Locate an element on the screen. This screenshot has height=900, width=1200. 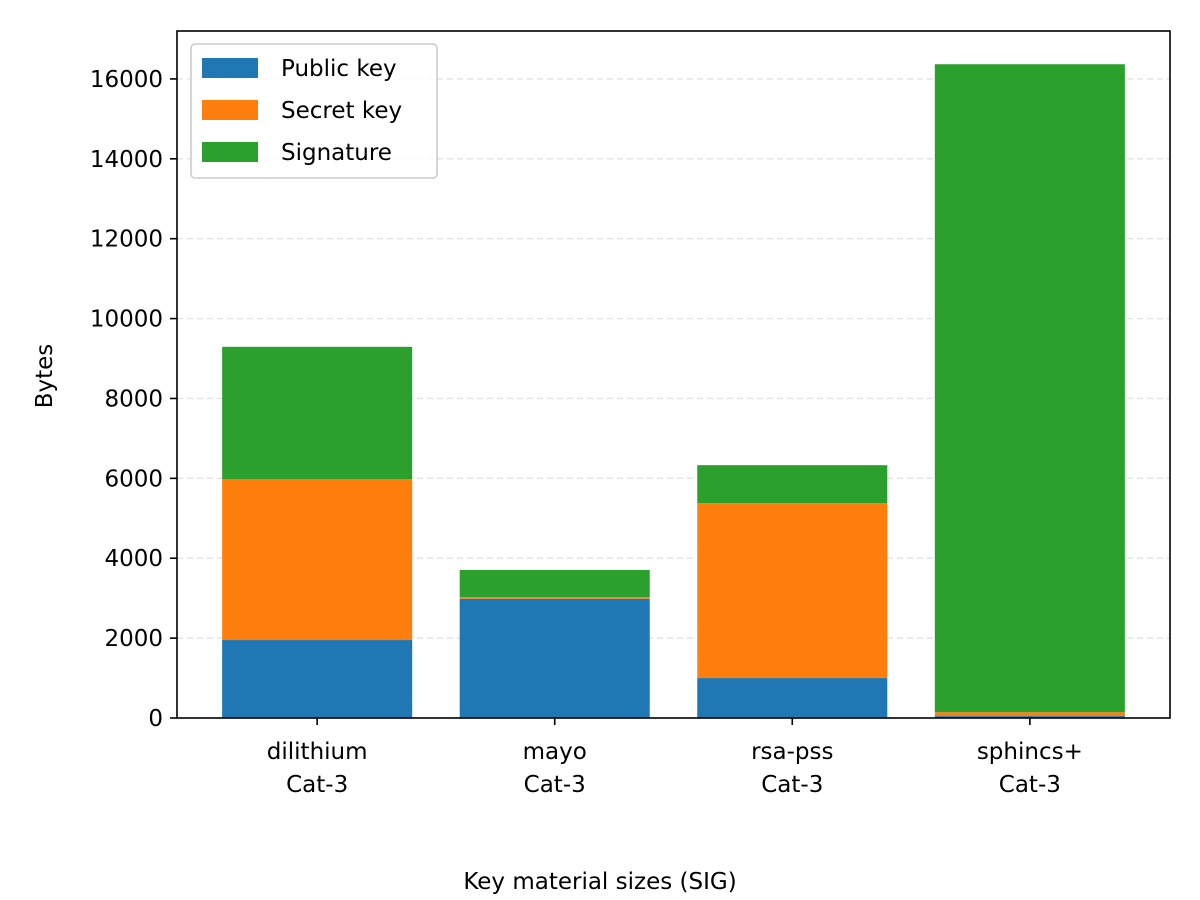
y-tick-label: 6000 is located at coordinates (133, 479).